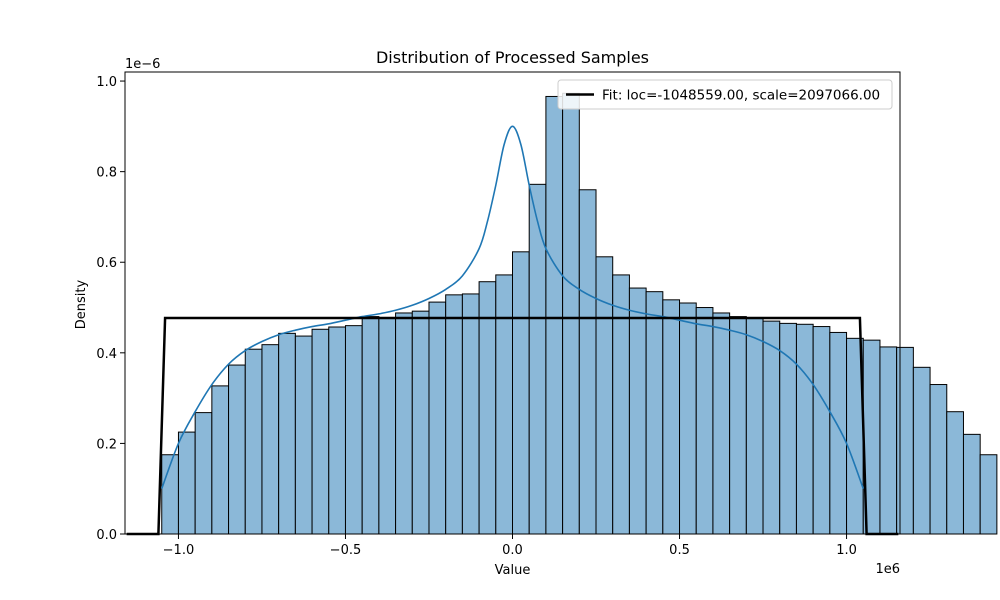 The image size is (1000, 600). I want to click on x-tick-label: −0.5, so click(346, 550).